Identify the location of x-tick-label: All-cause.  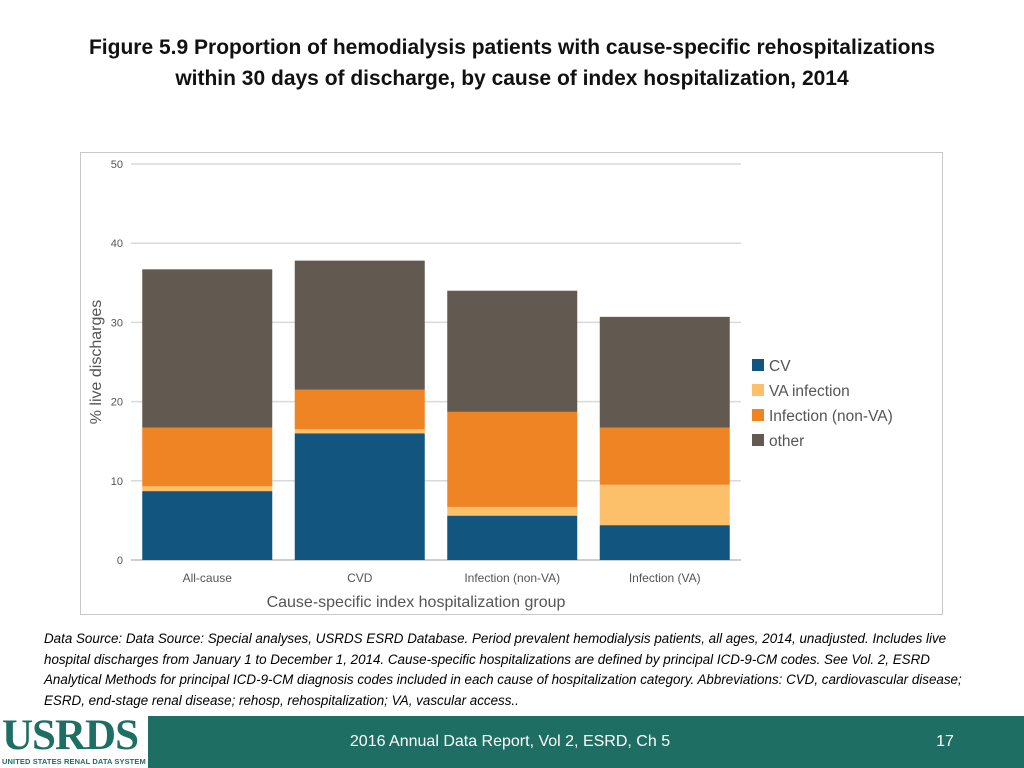
(208, 578).